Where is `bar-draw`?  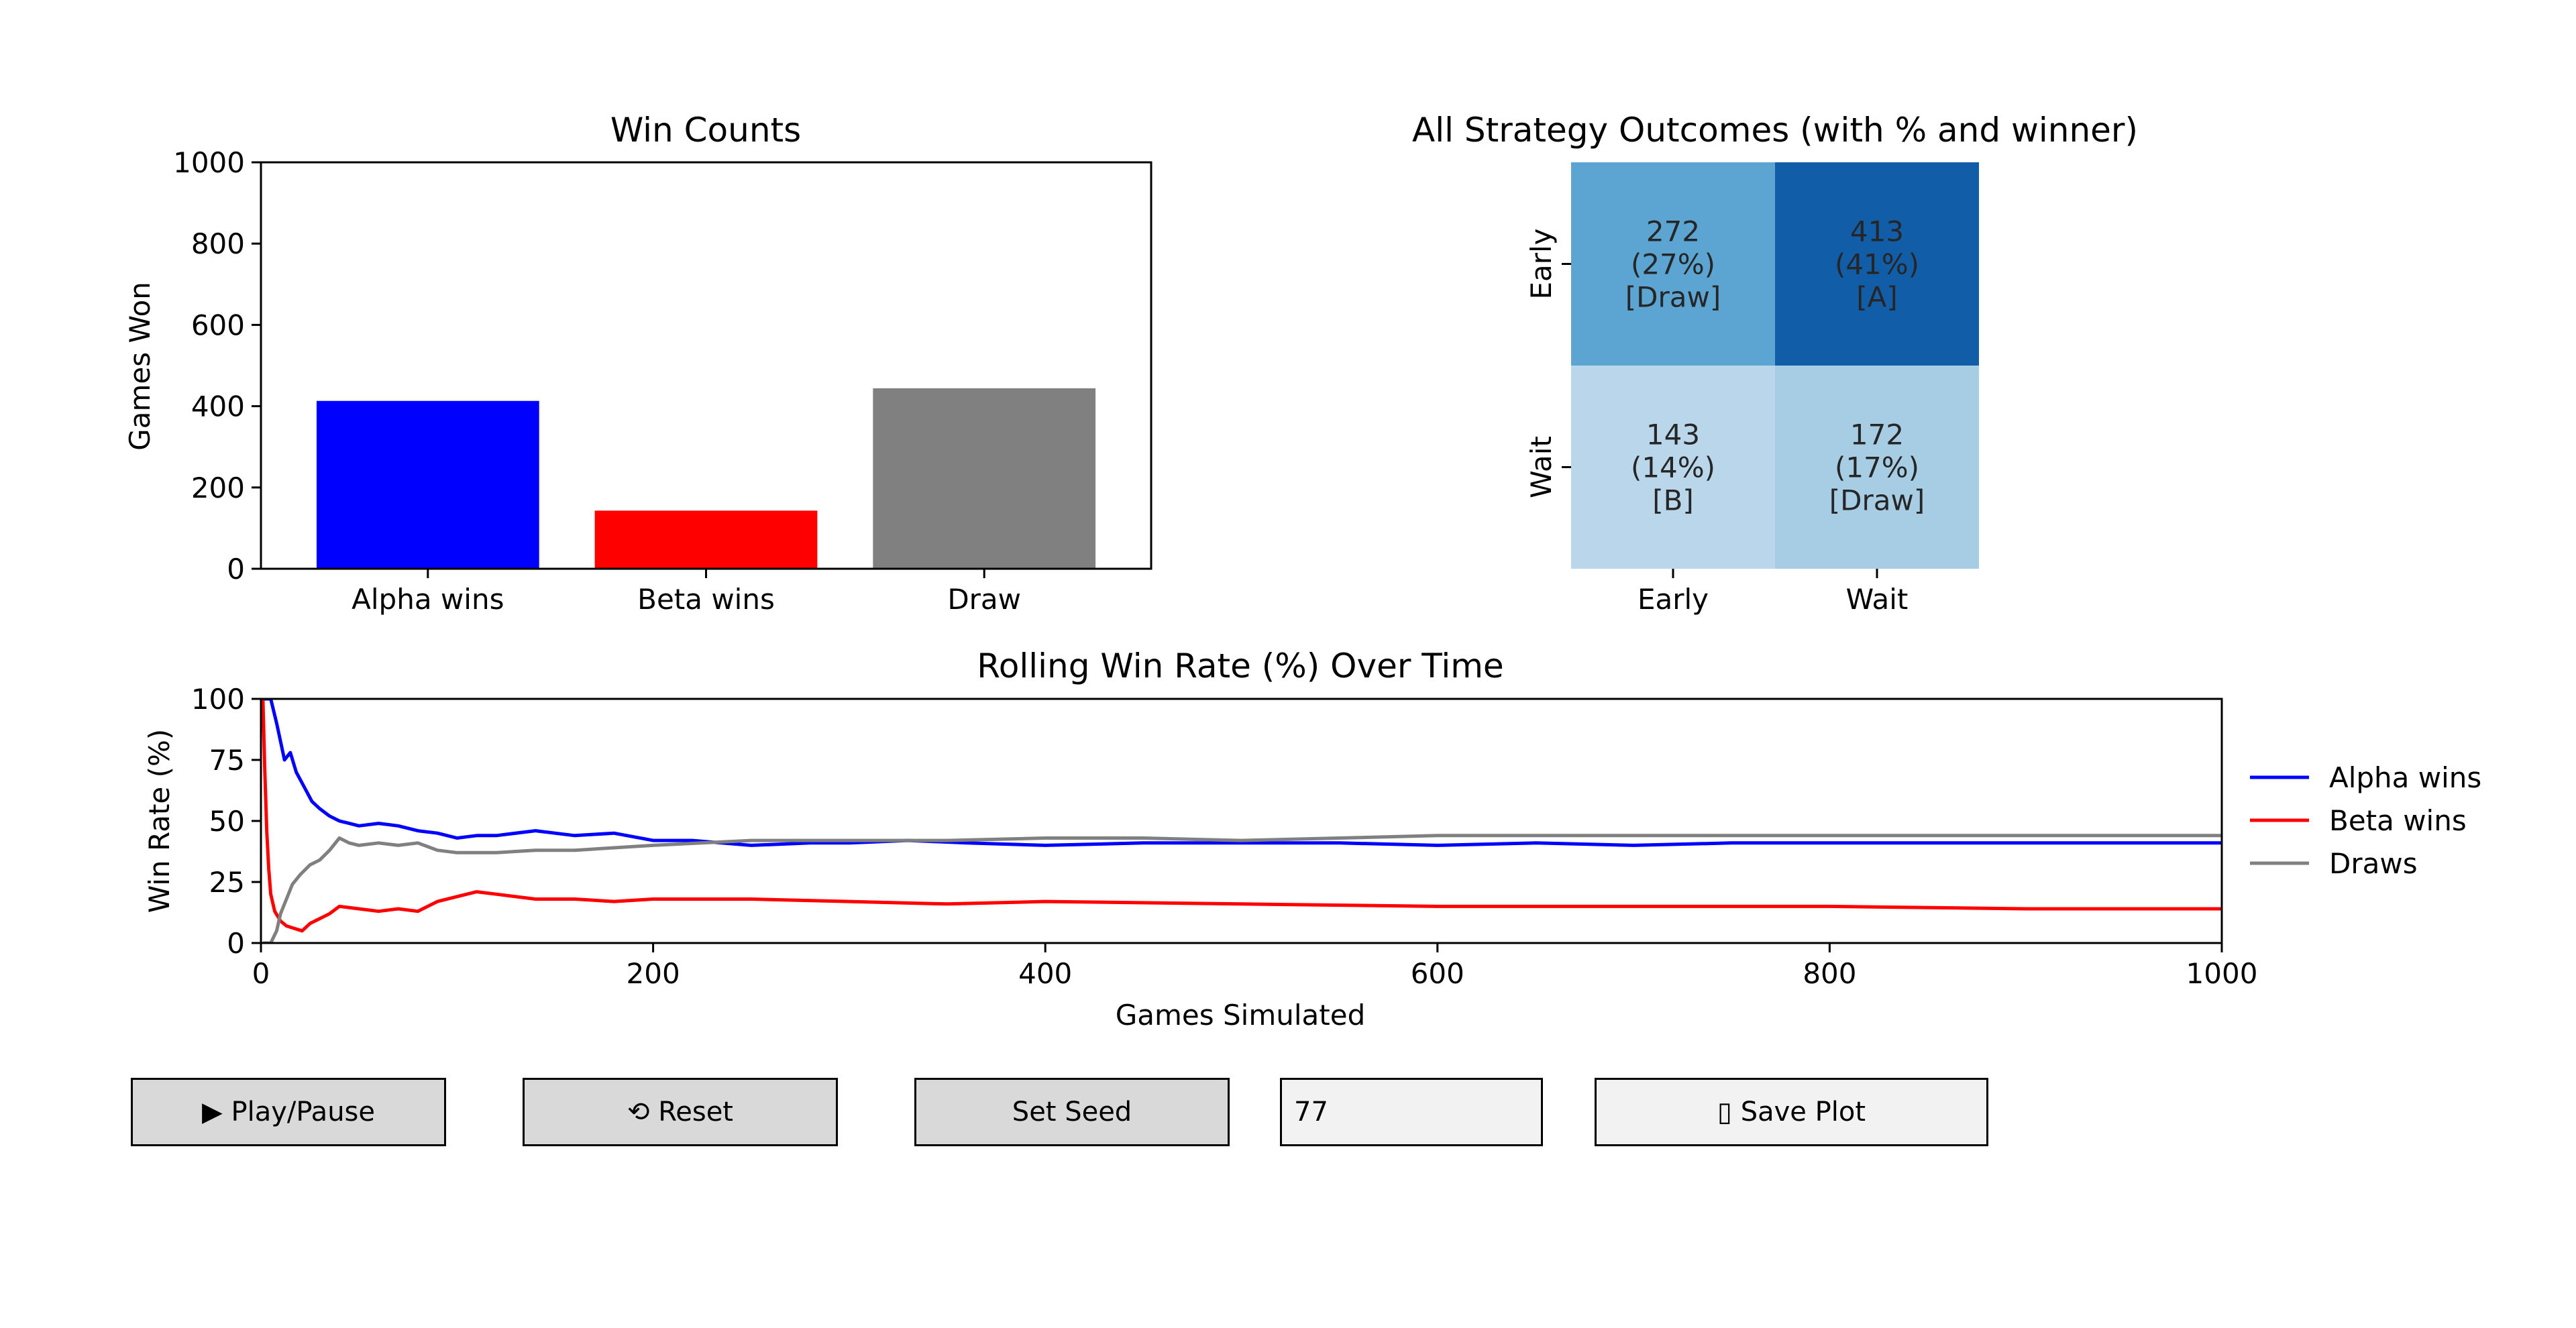
bar-draw is located at coordinates (984, 478).